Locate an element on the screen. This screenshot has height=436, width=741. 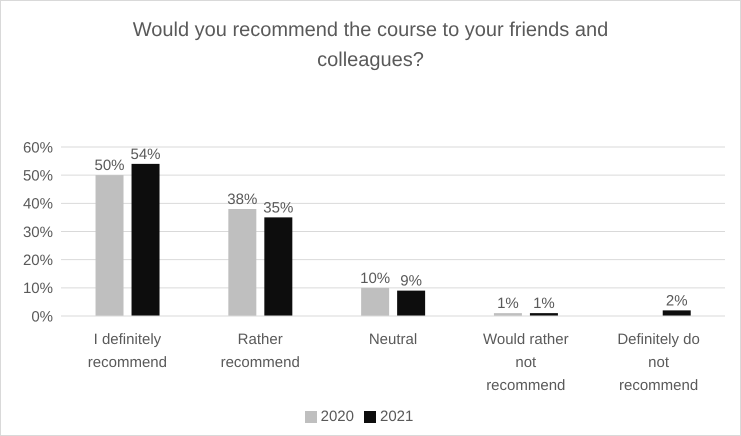
x-tick-label: Neutral is located at coordinates (393, 339).